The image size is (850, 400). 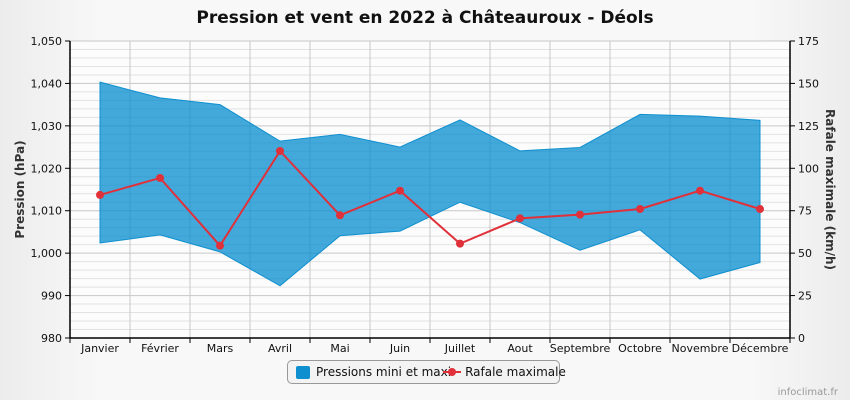 I want to click on svg-text: Novembre, so click(x=700, y=348).